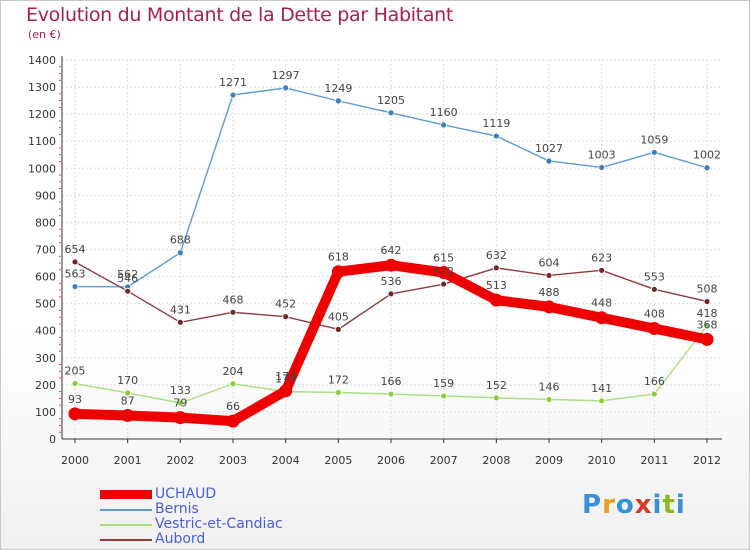  What do you see at coordinates (338, 460) in the screenshot?
I see `x-tick-label: 2005` at bounding box center [338, 460].